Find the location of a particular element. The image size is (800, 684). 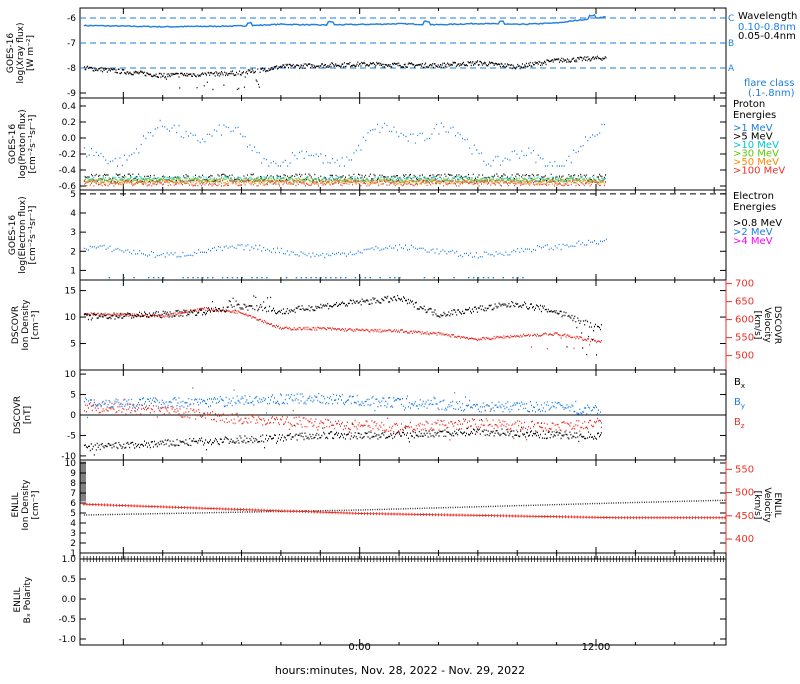

y-axis-label-right: Velocity is located at coordinates (767, 505).